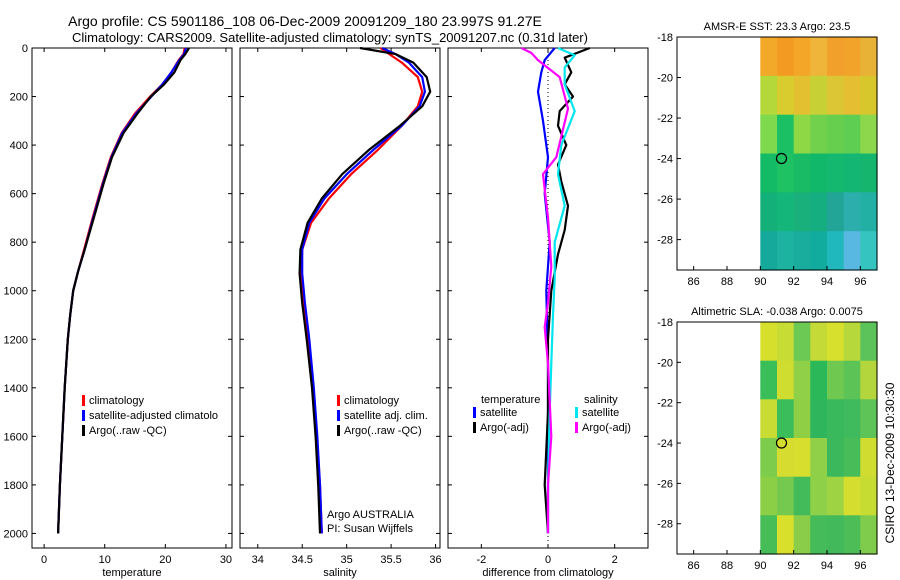 The image size is (900, 580). What do you see at coordinates (44, 560) in the screenshot?
I see `temperature-xtick-label: 0` at bounding box center [44, 560].